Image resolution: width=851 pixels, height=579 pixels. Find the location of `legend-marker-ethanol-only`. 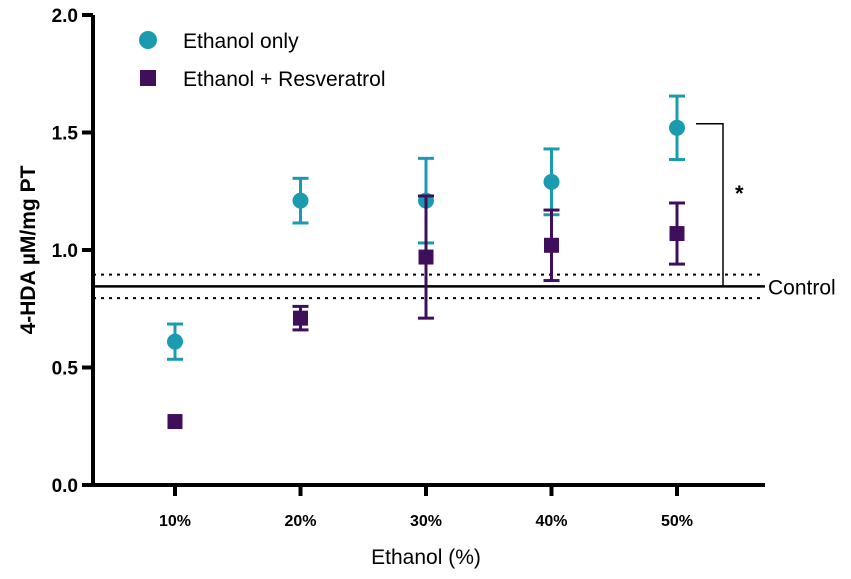

legend-marker-ethanol-only is located at coordinates (148, 40).